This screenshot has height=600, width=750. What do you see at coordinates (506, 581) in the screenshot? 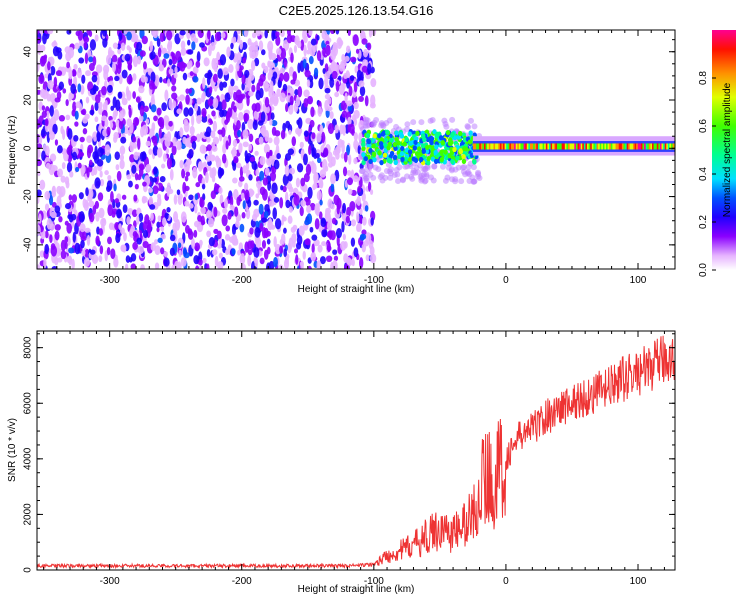
I see `snr-x-tick-label: 0` at bounding box center [506, 581].